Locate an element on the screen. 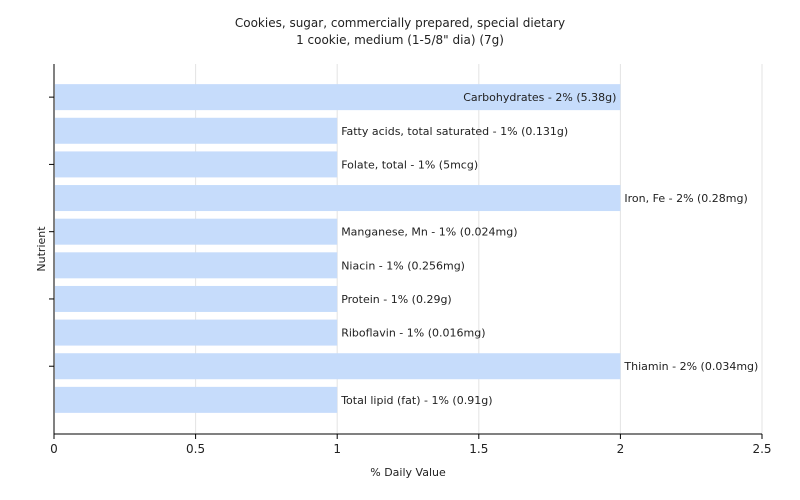 Image resolution: width=800 pixels, height=500 pixels. x-tick-label: 2.5 is located at coordinates (761, 449).